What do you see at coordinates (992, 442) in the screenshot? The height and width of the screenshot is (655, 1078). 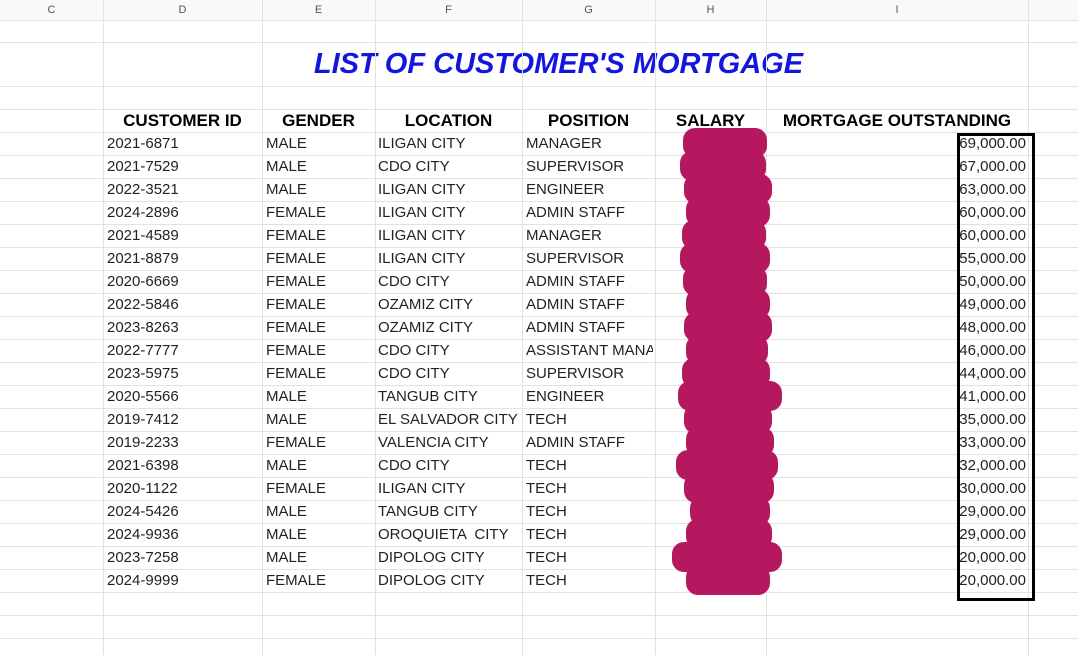 I see `cell: 33,000.00` at bounding box center [992, 442].